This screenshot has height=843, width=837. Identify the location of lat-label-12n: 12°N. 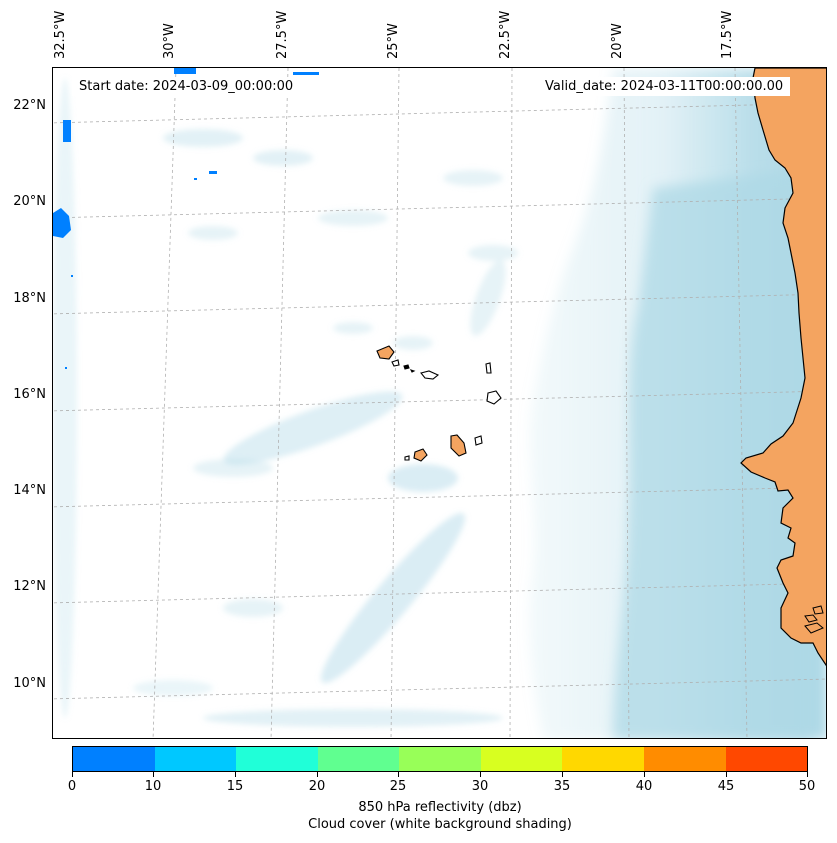
(29, 586).